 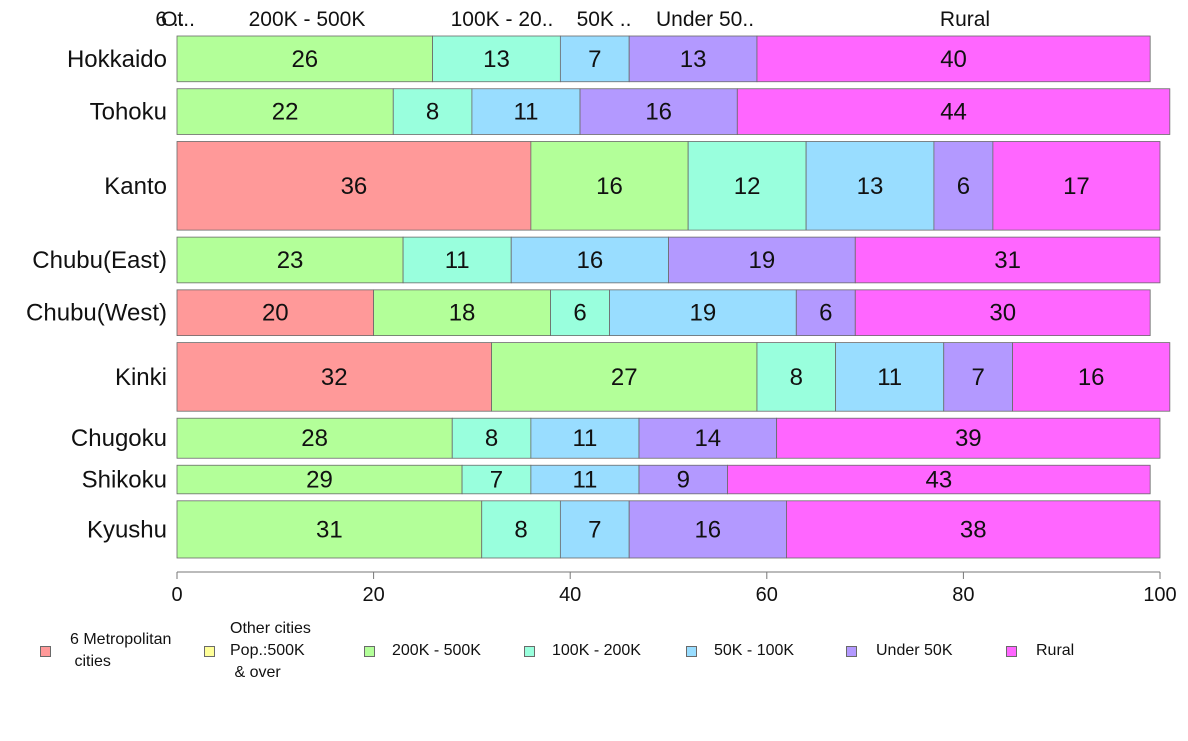 What do you see at coordinates (590, 260) in the screenshot?
I see `data-label-chubu-east-s4: 16` at bounding box center [590, 260].